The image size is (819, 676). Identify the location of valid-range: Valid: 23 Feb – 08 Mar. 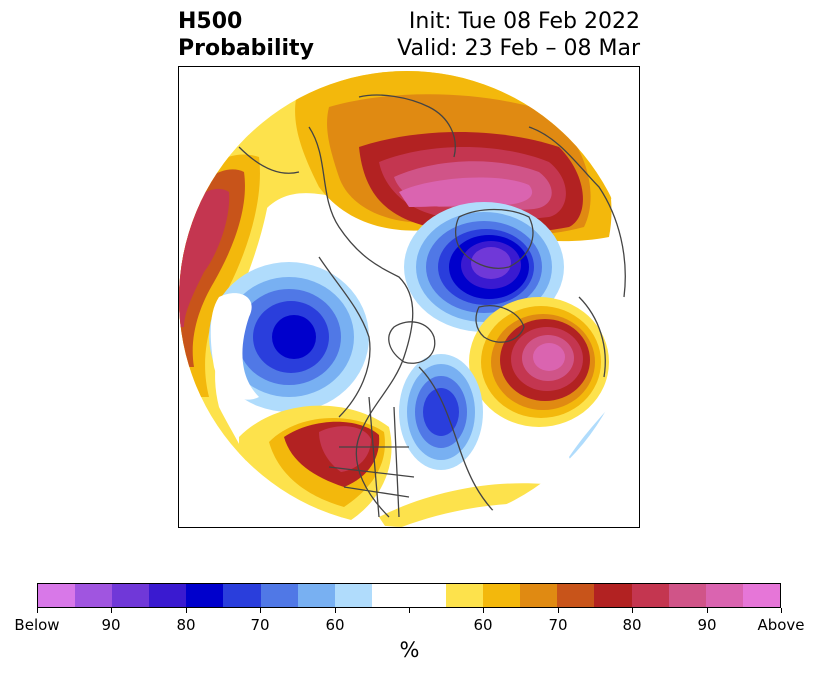
(518, 48).